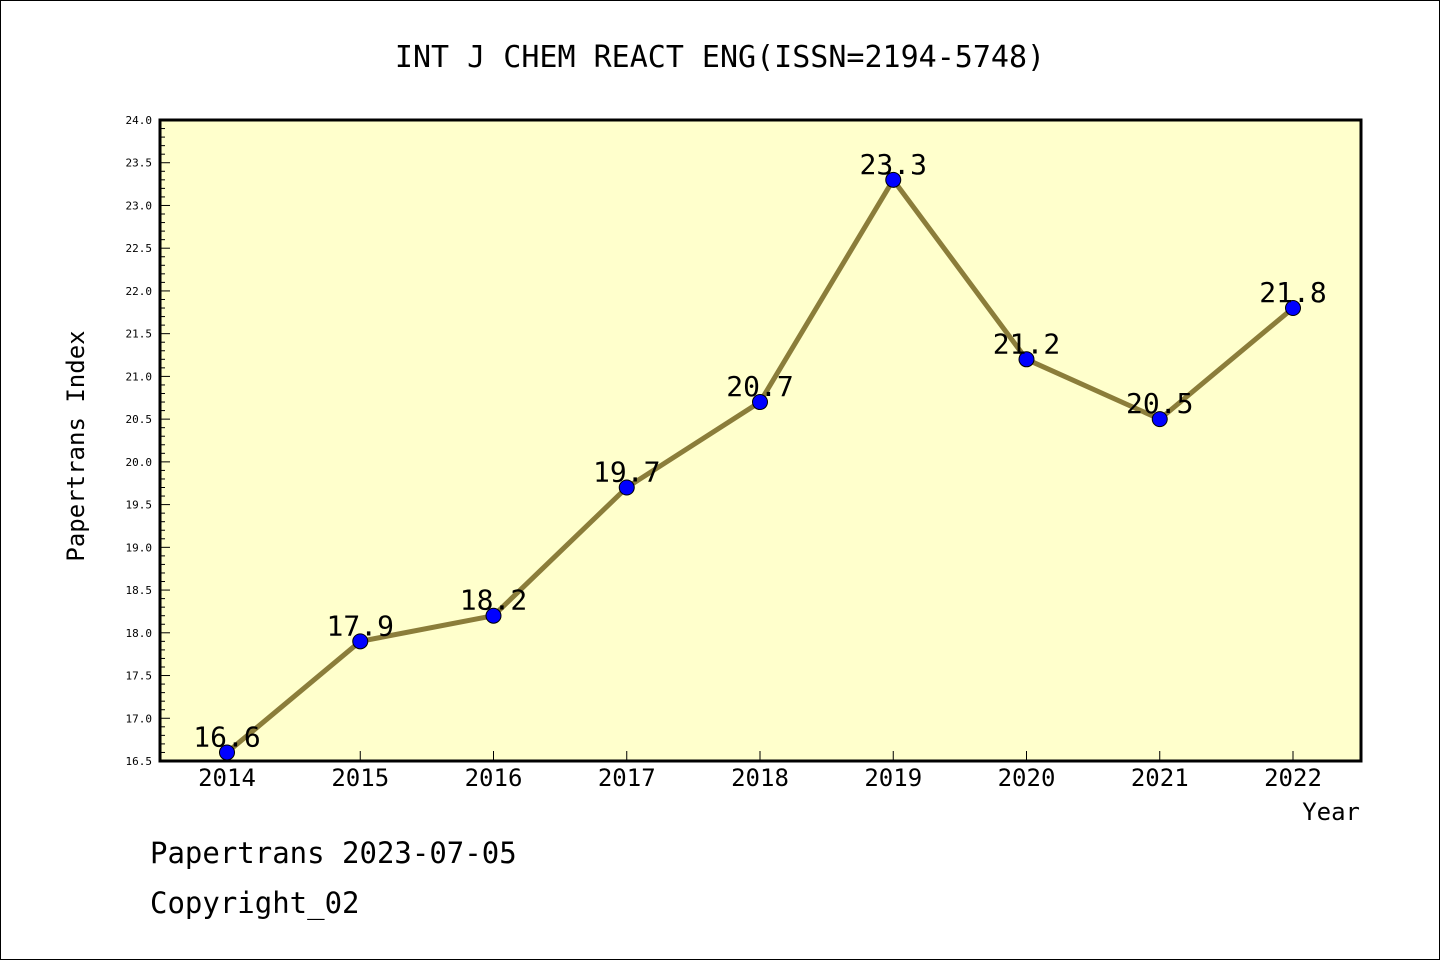  Describe the element at coordinates (76, 445) in the screenshot. I see `y-axis-label: Papertrans Index` at that location.